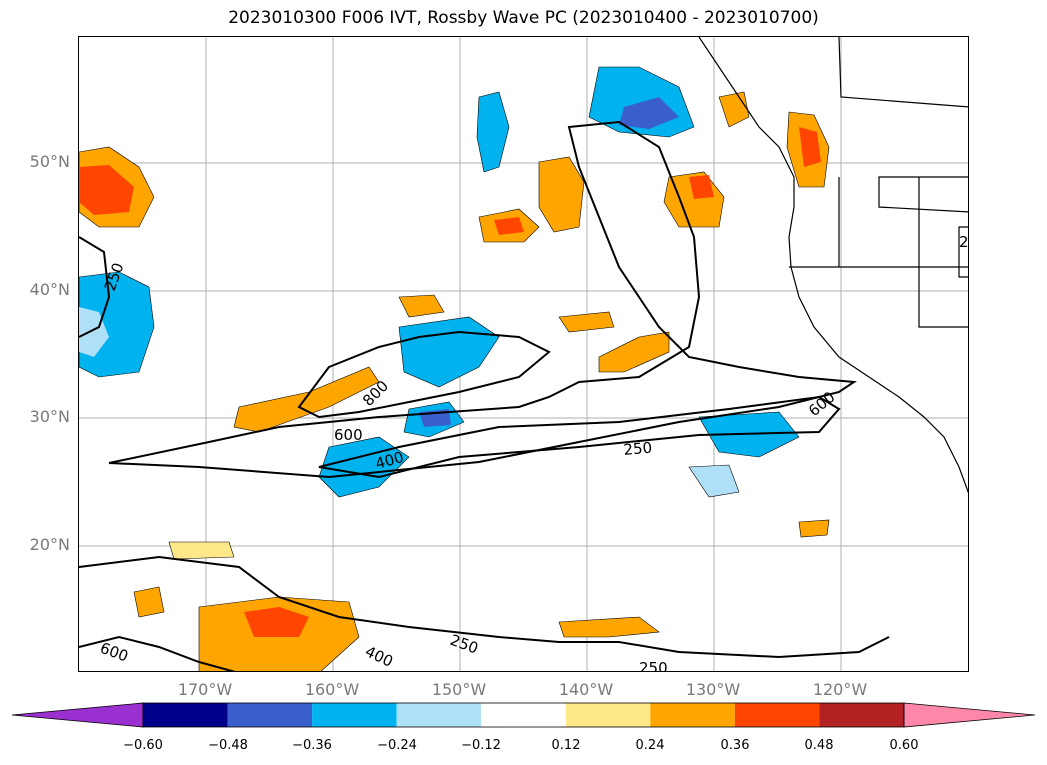  What do you see at coordinates (49, 416) in the screenshot?
I see `lat-label-30n: 30°N` at bounding box center [49, 416].